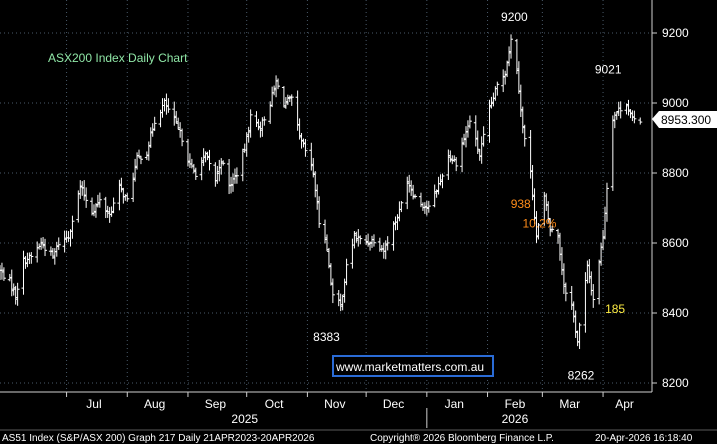 The image size is (717, 444). I want to click on annotation-label: 185, so click(615, 309).